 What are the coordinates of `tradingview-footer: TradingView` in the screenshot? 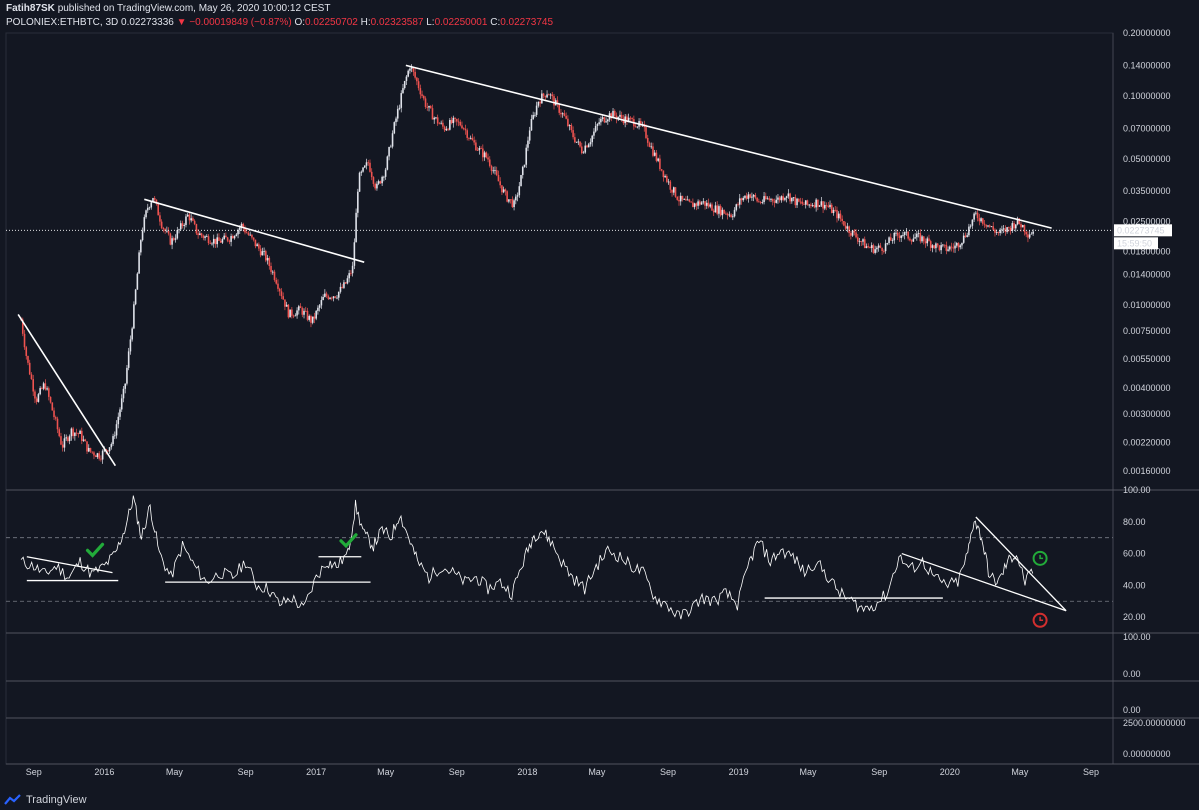 It's located at (45, 800).